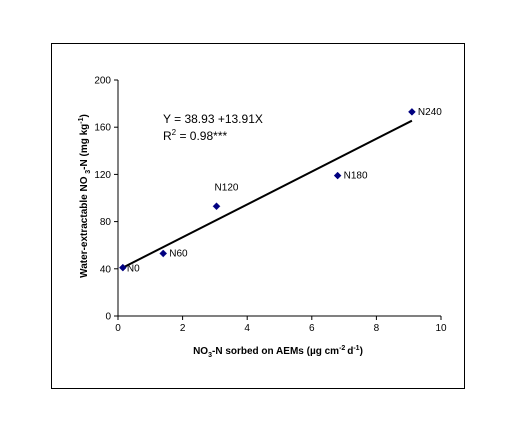  What do you see at coordinates (312, 328) in the screenshot?
I see `x-tick-label: 6` at bounding box center [312, 328].